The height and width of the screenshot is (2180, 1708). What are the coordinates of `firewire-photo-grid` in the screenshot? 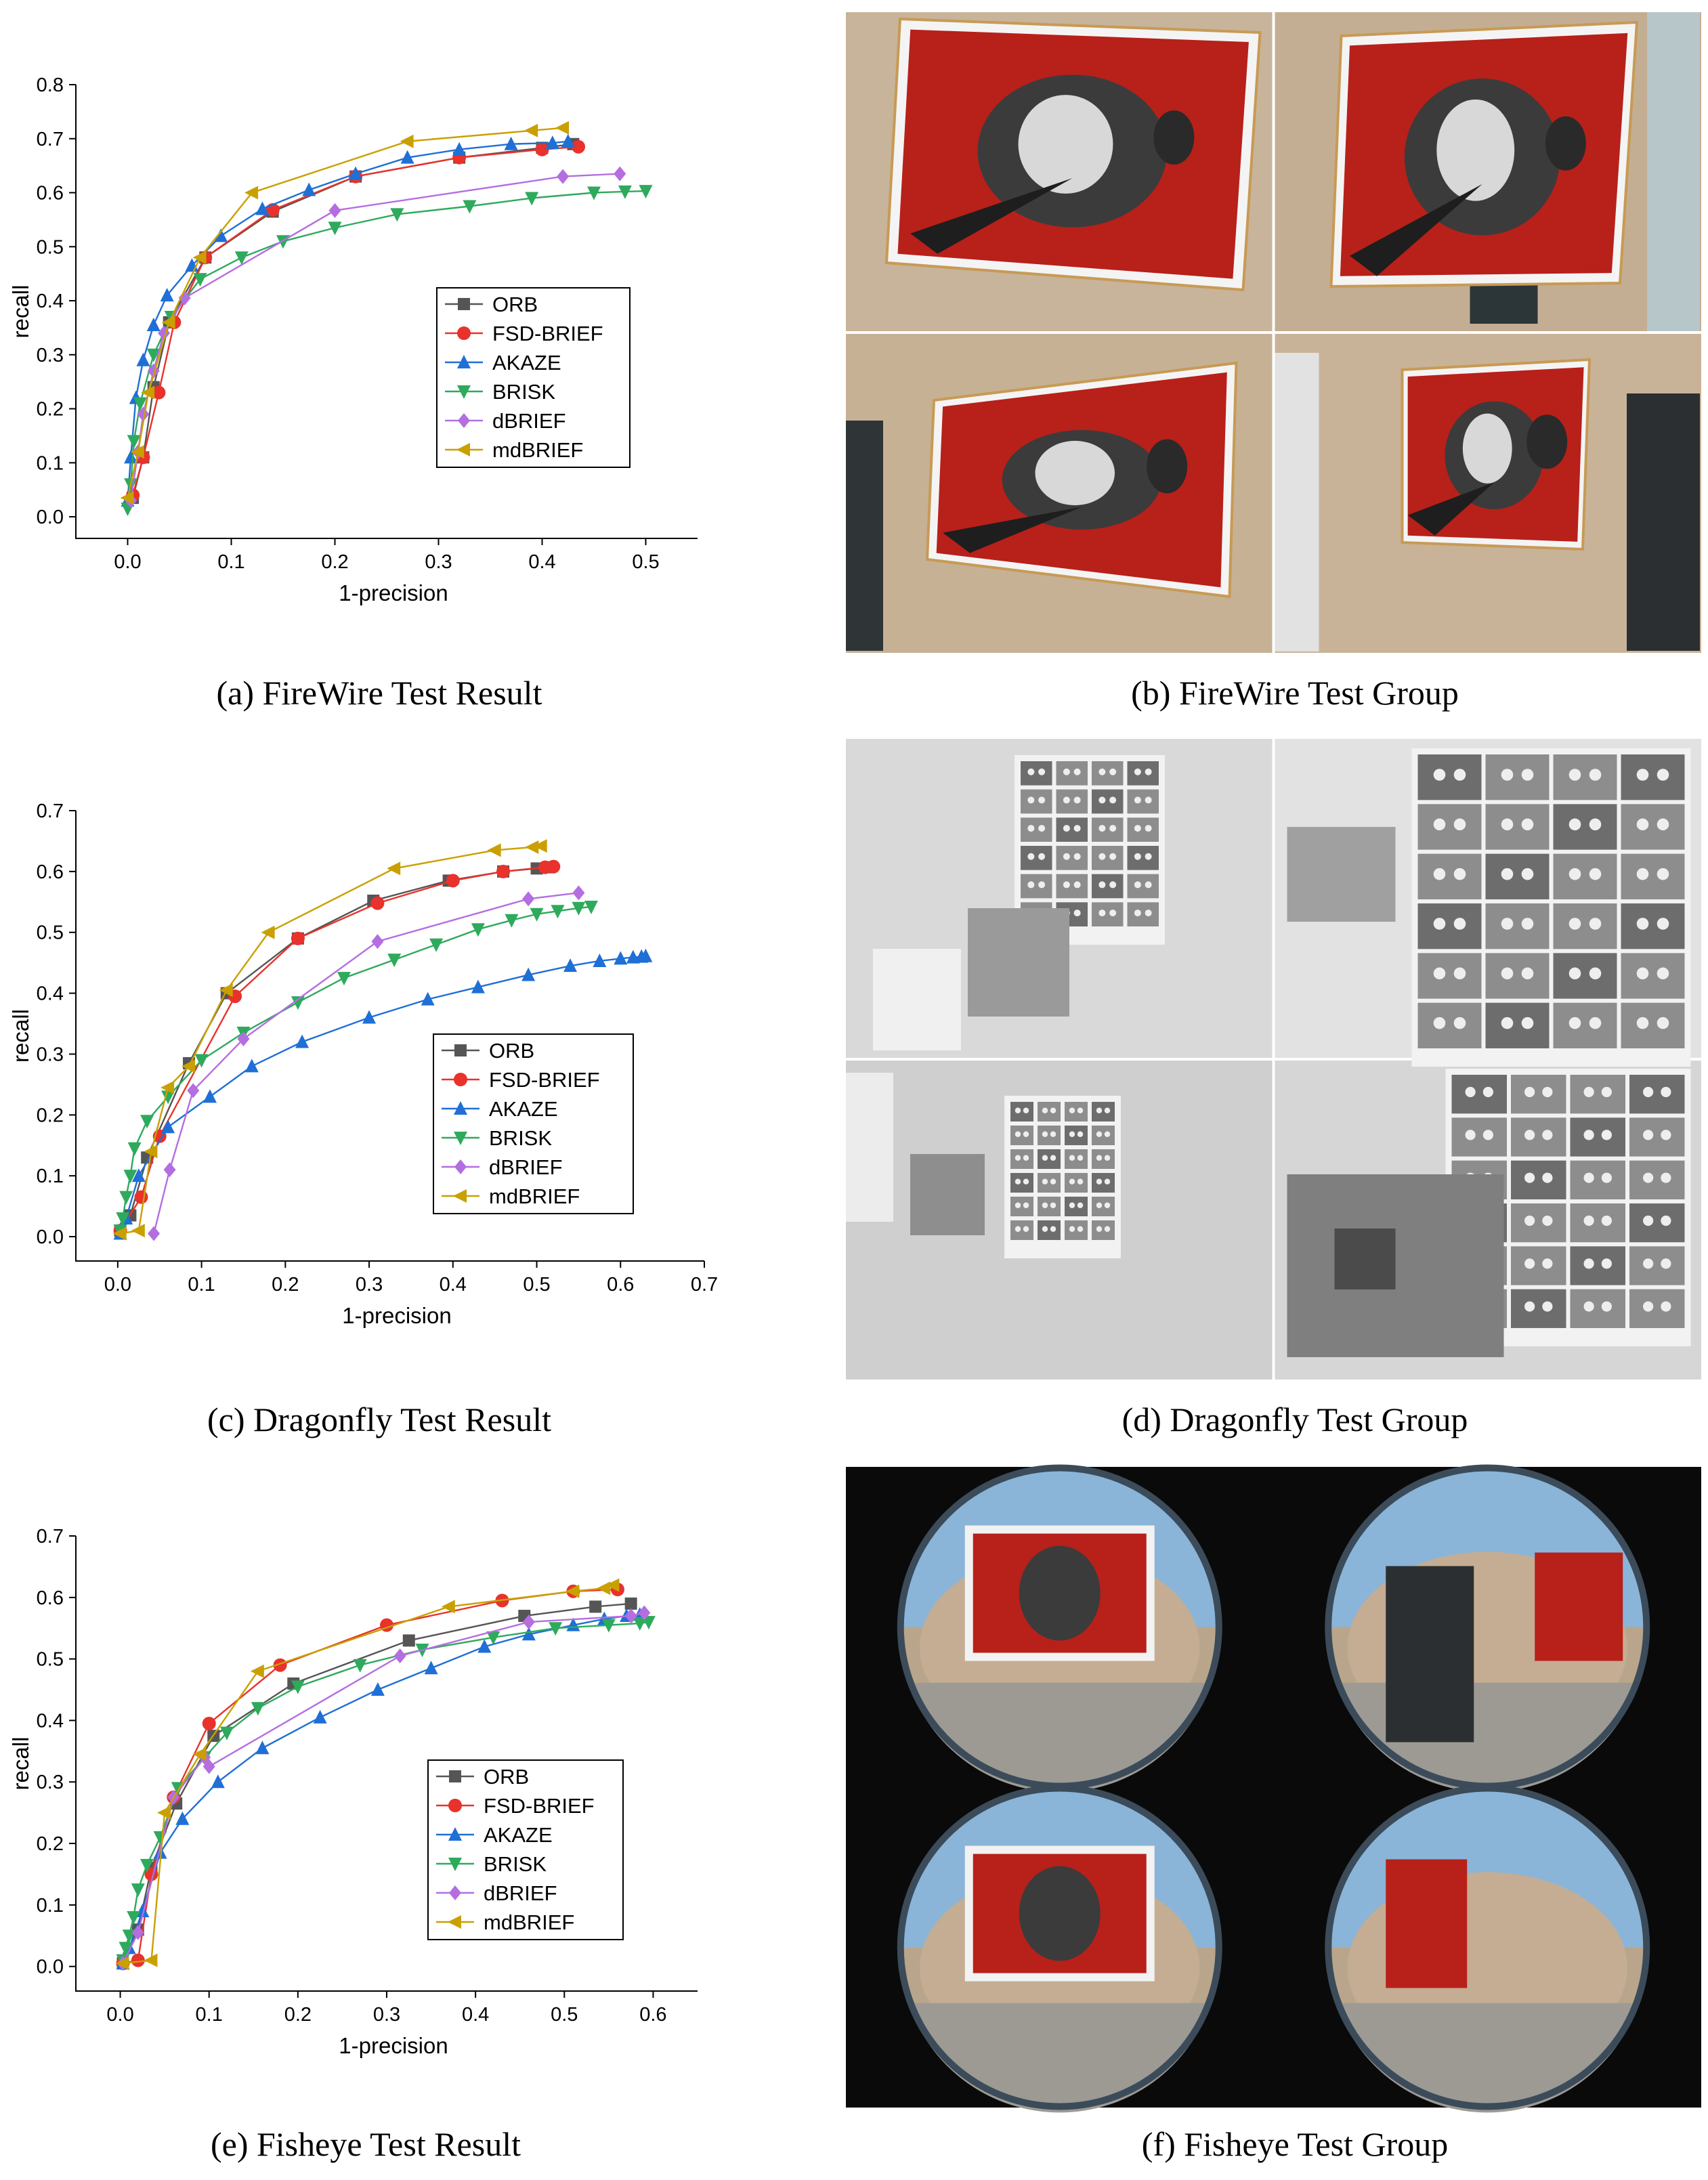 It's located at (1273, 332).